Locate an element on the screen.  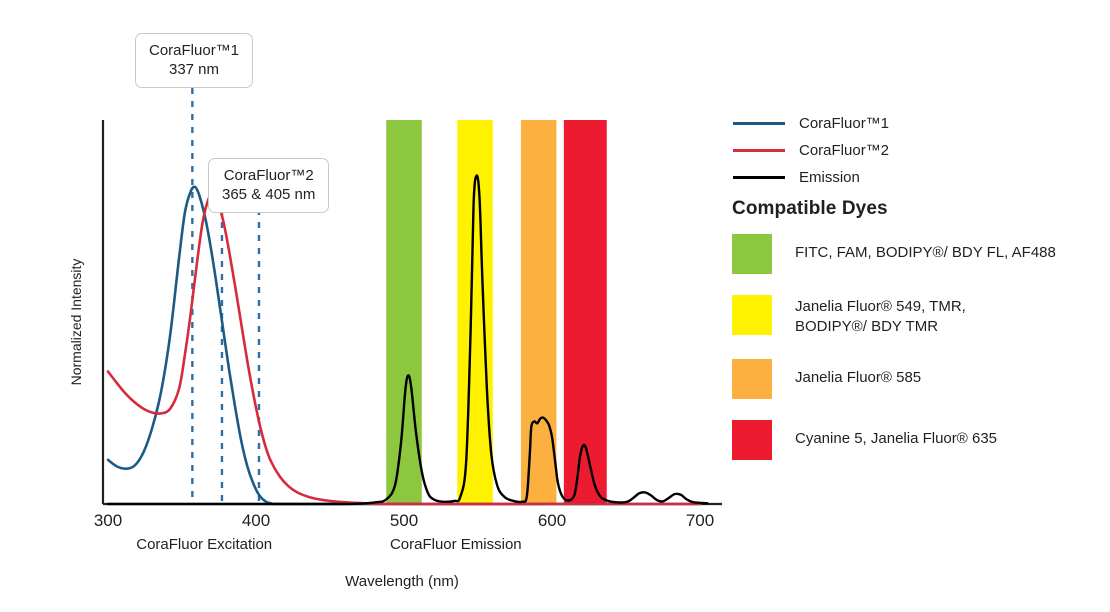
callout-corafluor2: CoraFluor™2 365 & 405 nm is located at coordinates (269, 186).